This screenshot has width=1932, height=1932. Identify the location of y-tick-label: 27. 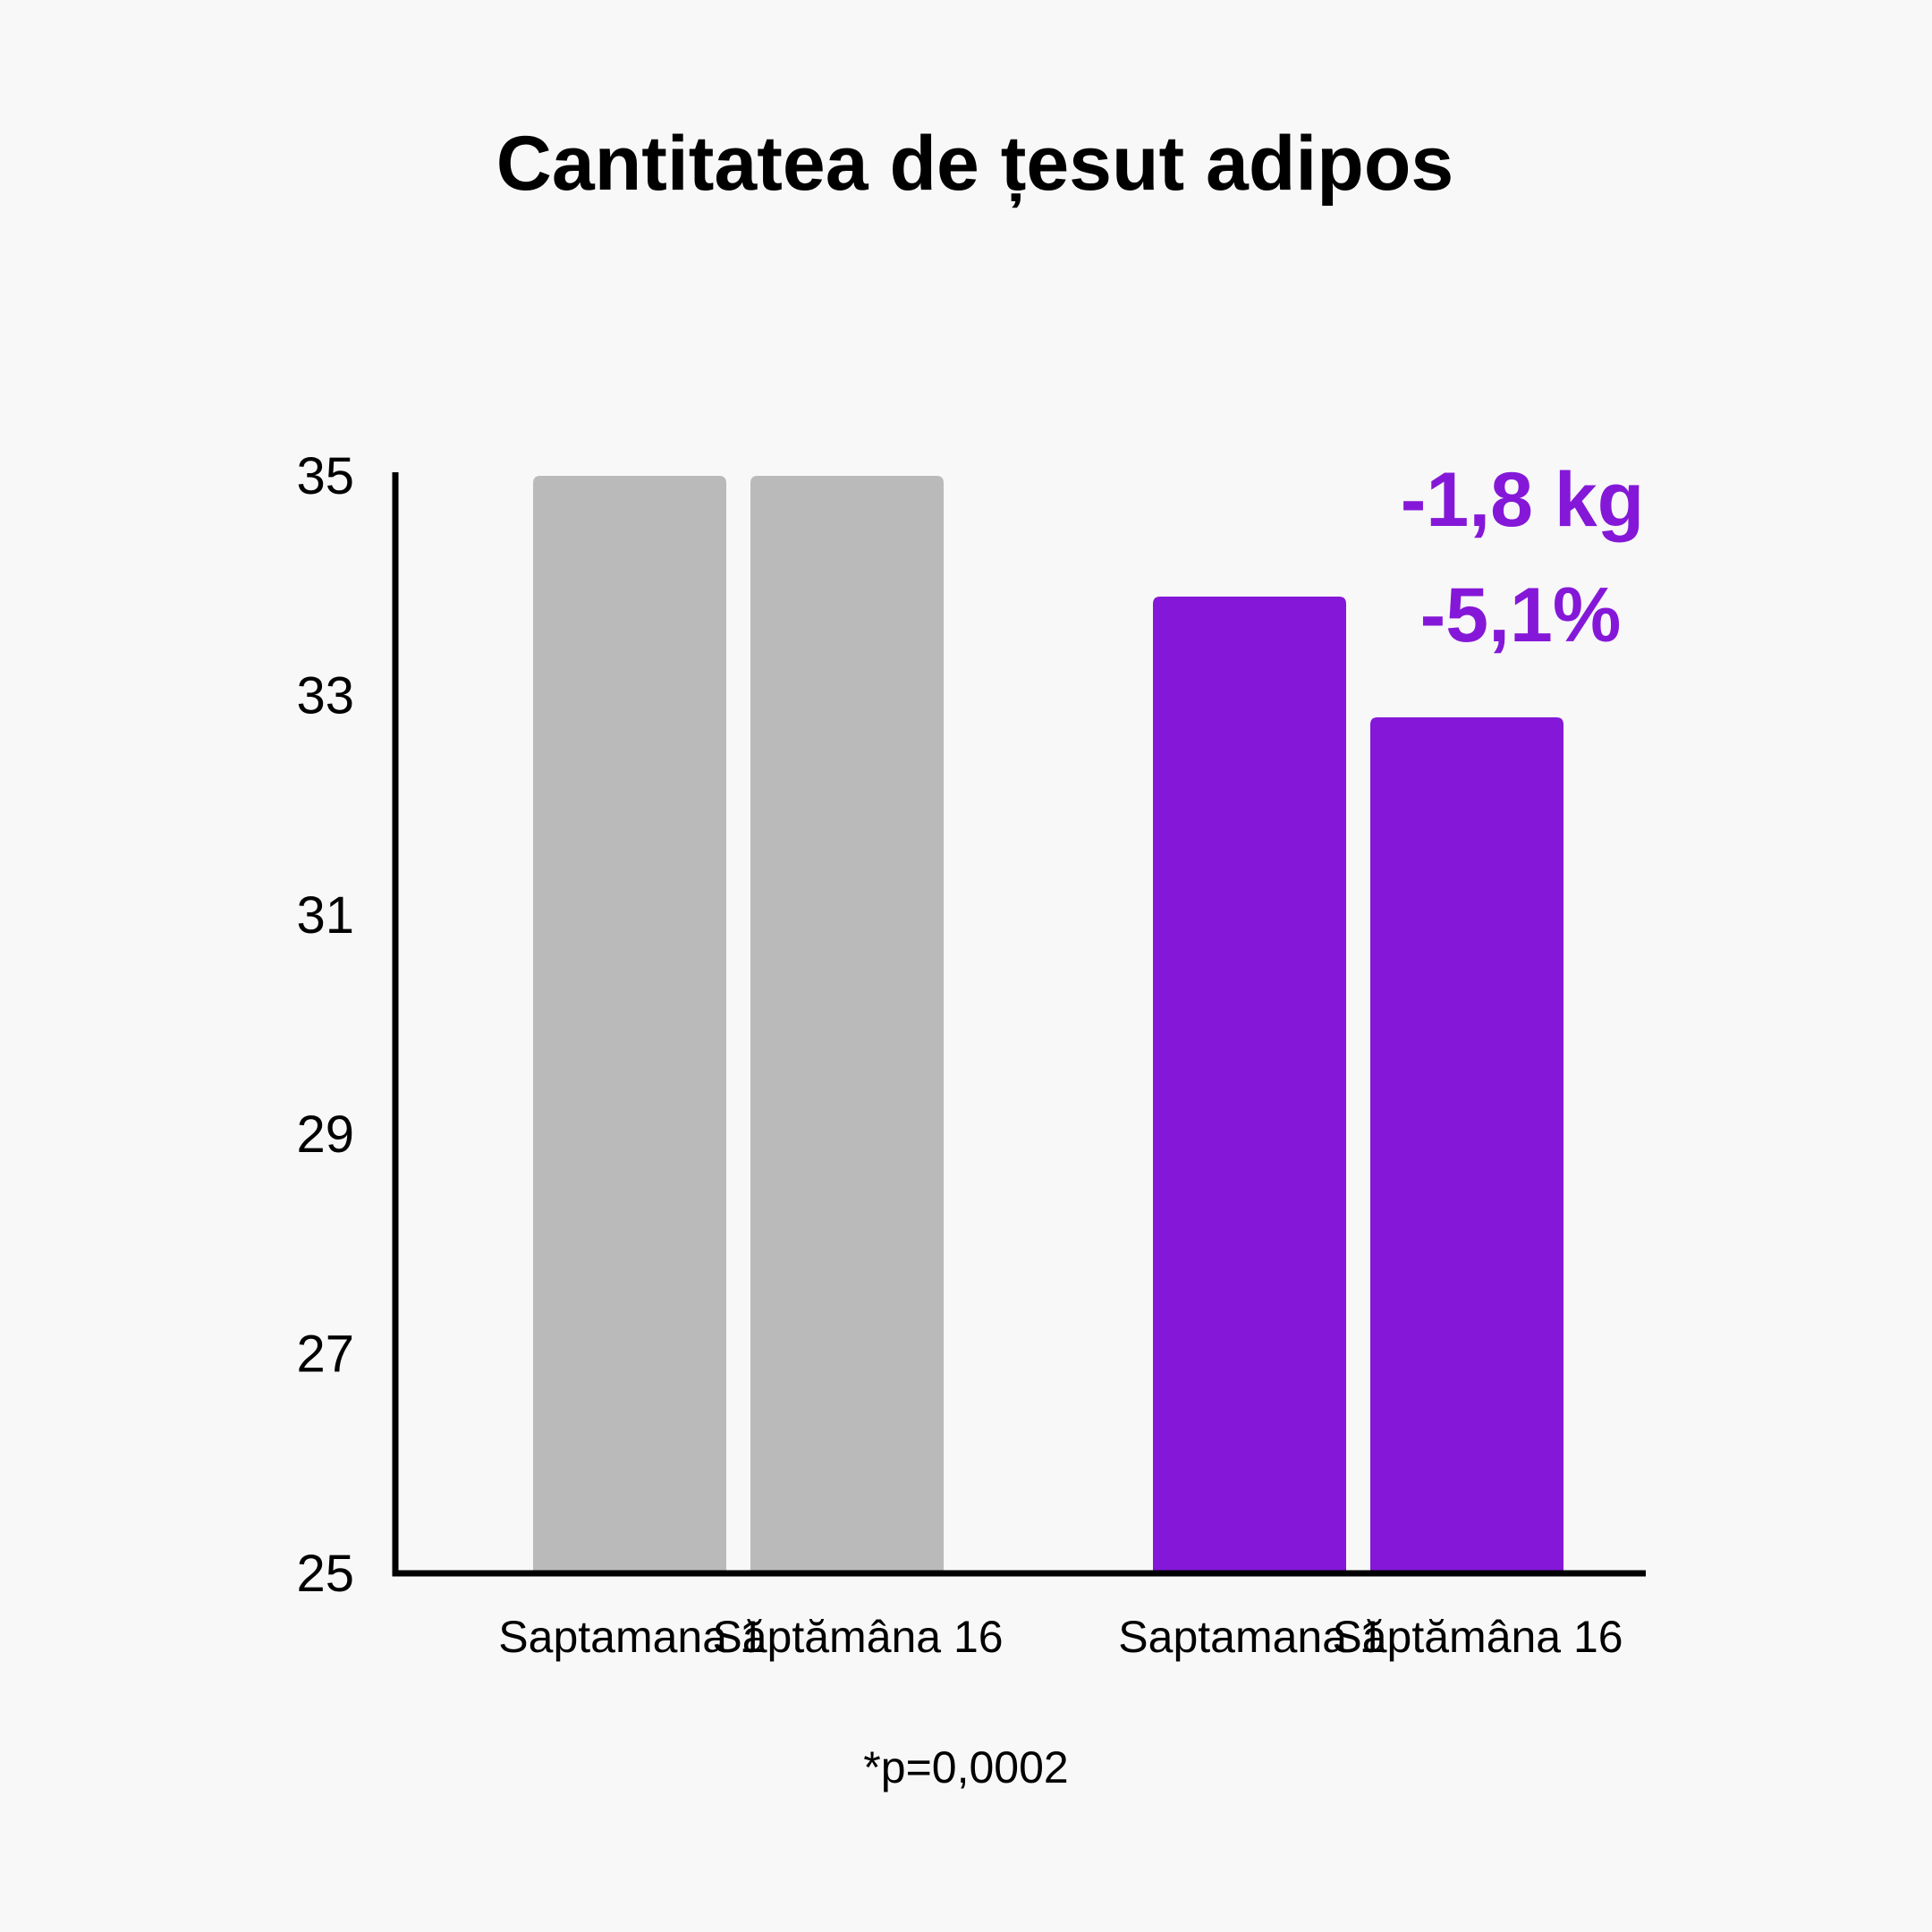
(325, 1355).